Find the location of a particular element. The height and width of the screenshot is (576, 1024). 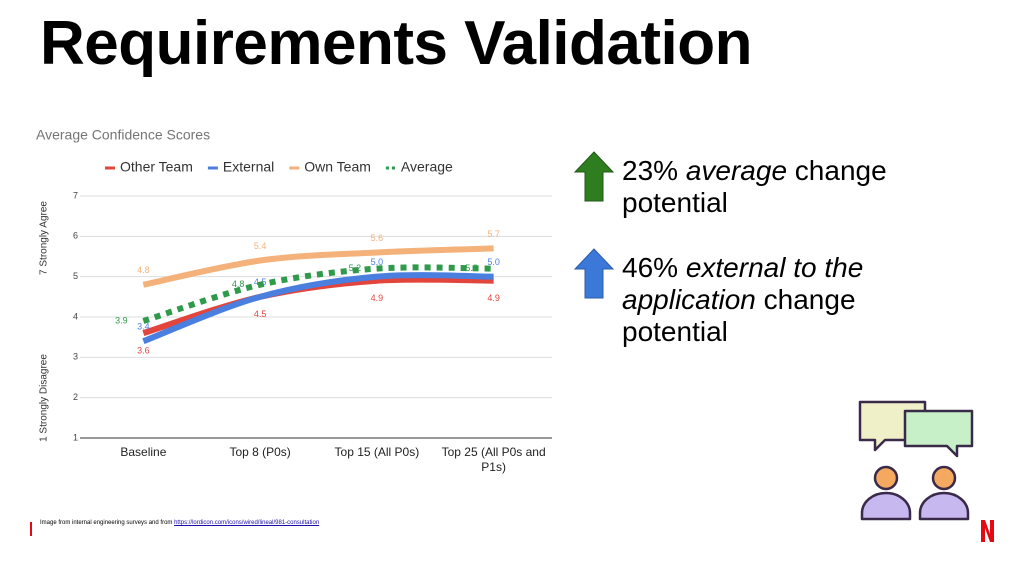

y-tick-label: 4 is located at coordinates (75, 316).